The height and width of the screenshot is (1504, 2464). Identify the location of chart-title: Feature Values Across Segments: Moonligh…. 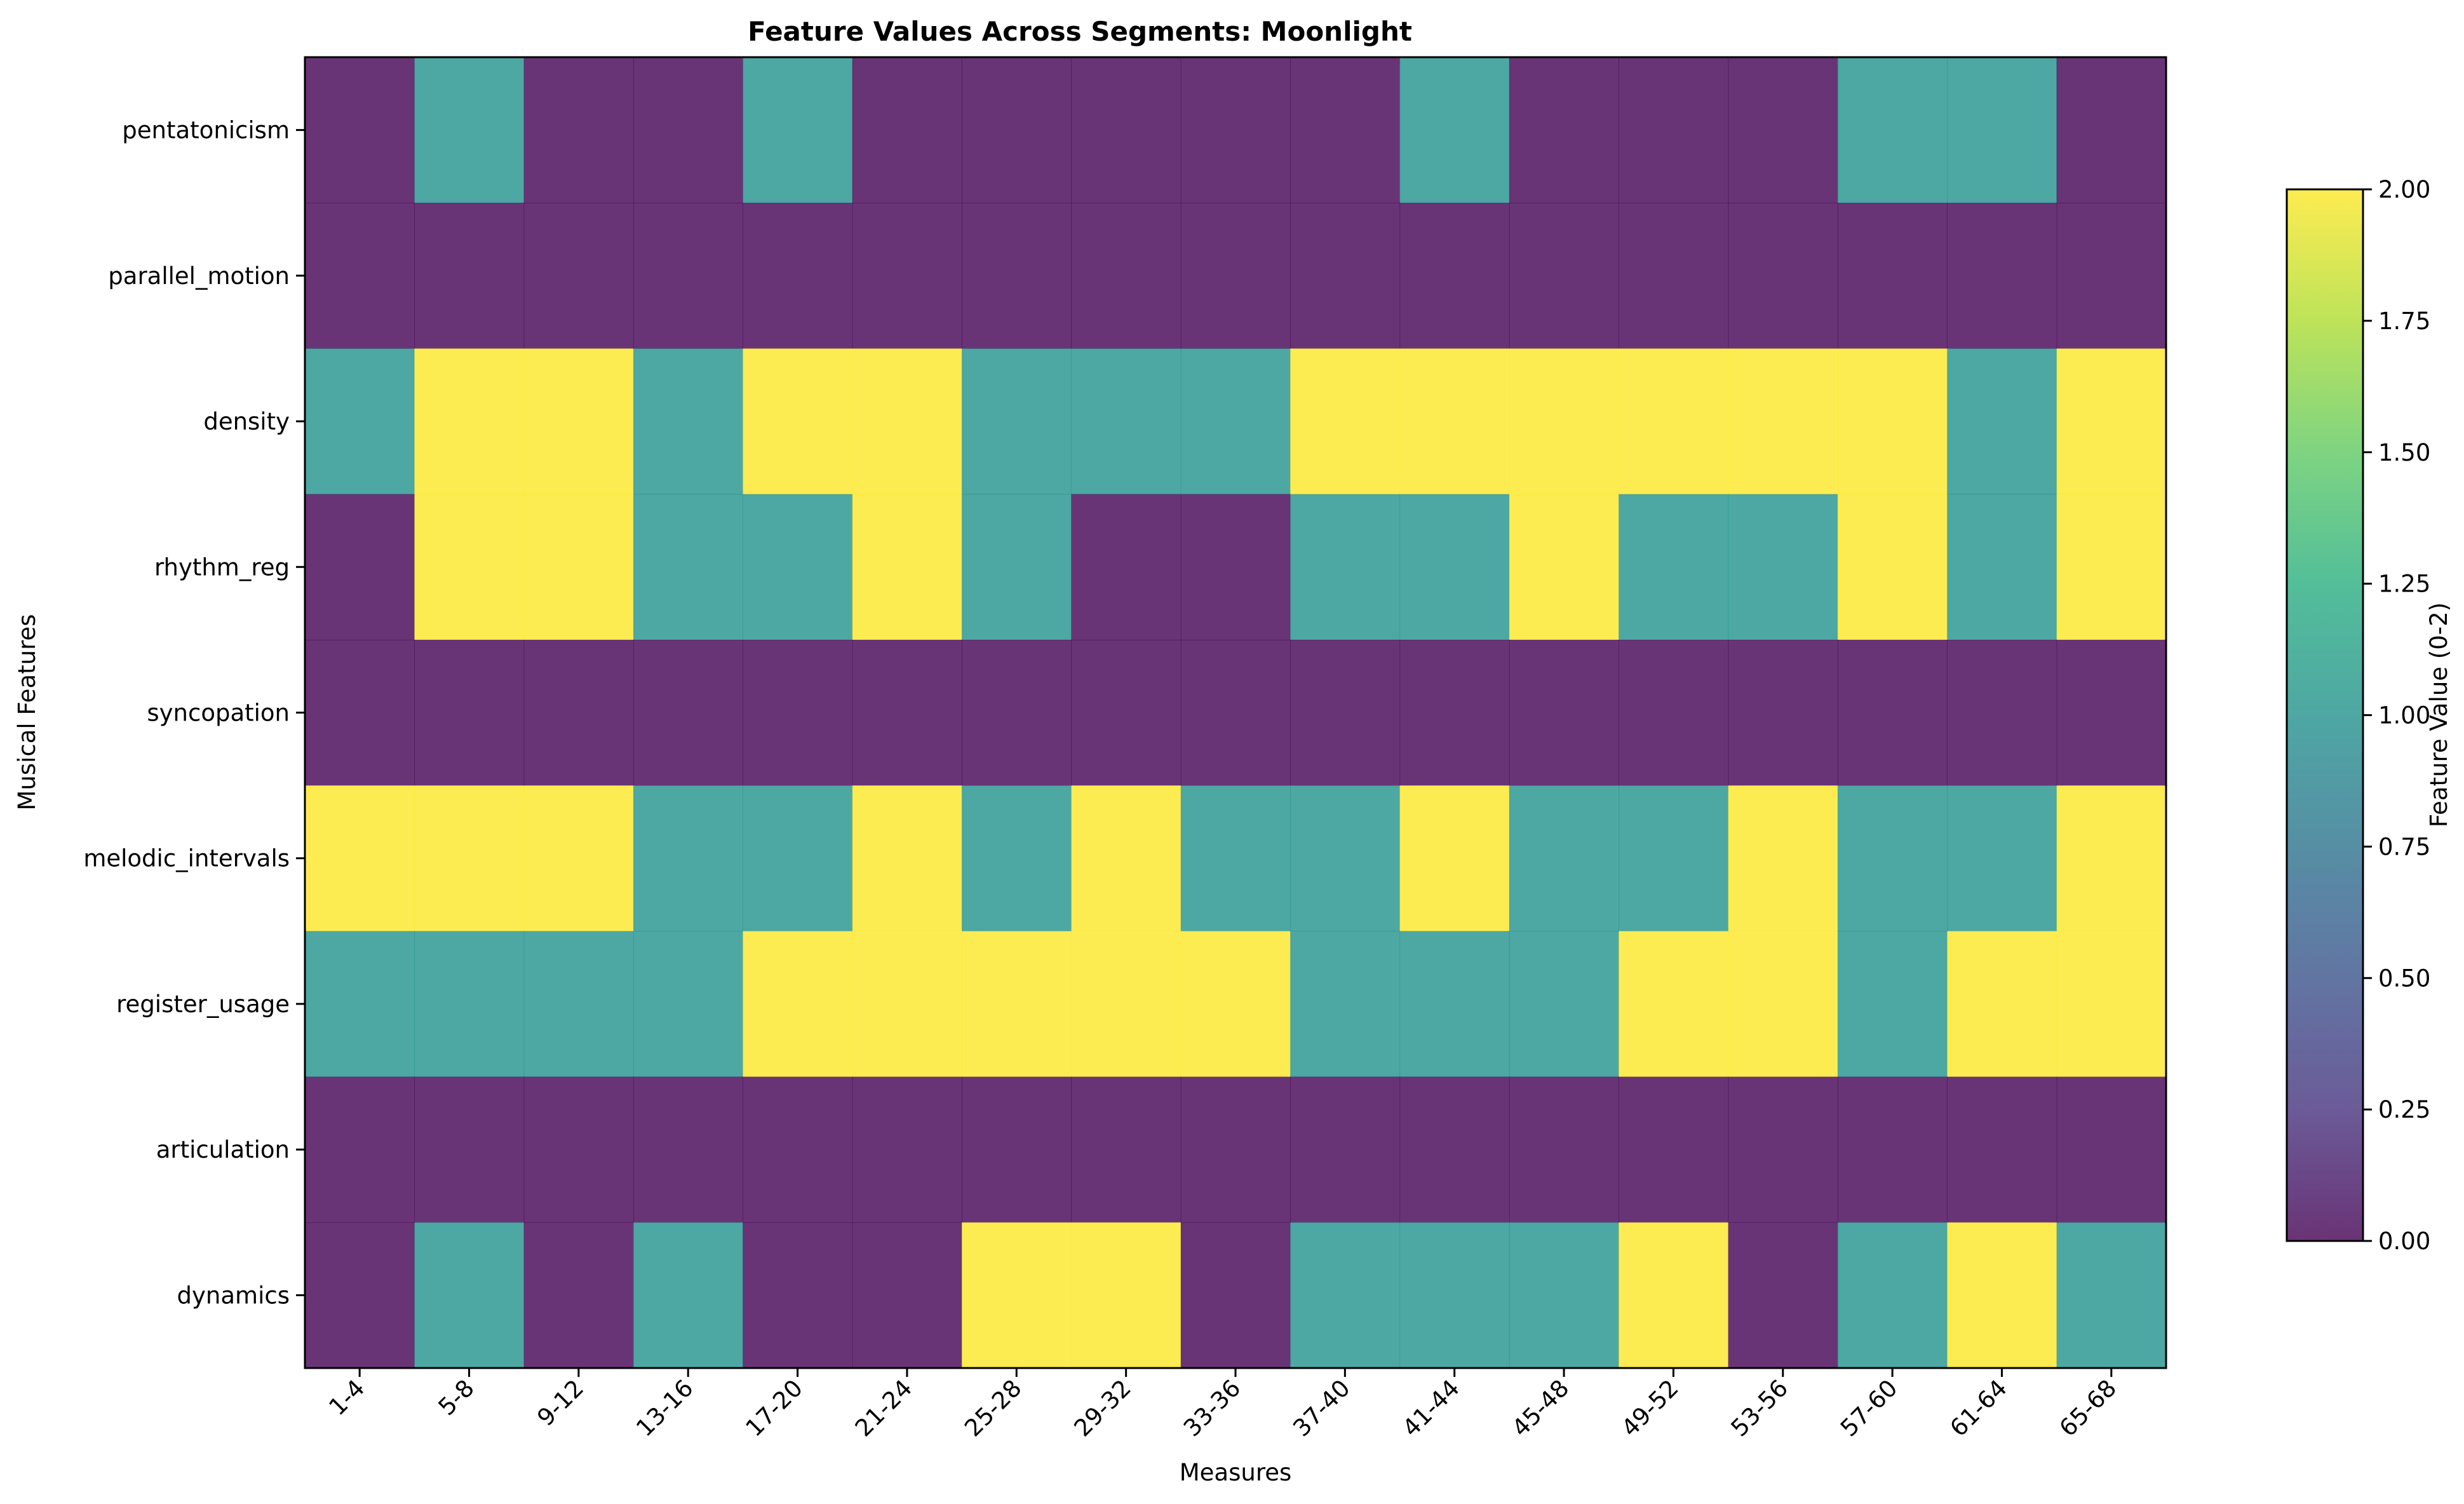
(1080, 32).